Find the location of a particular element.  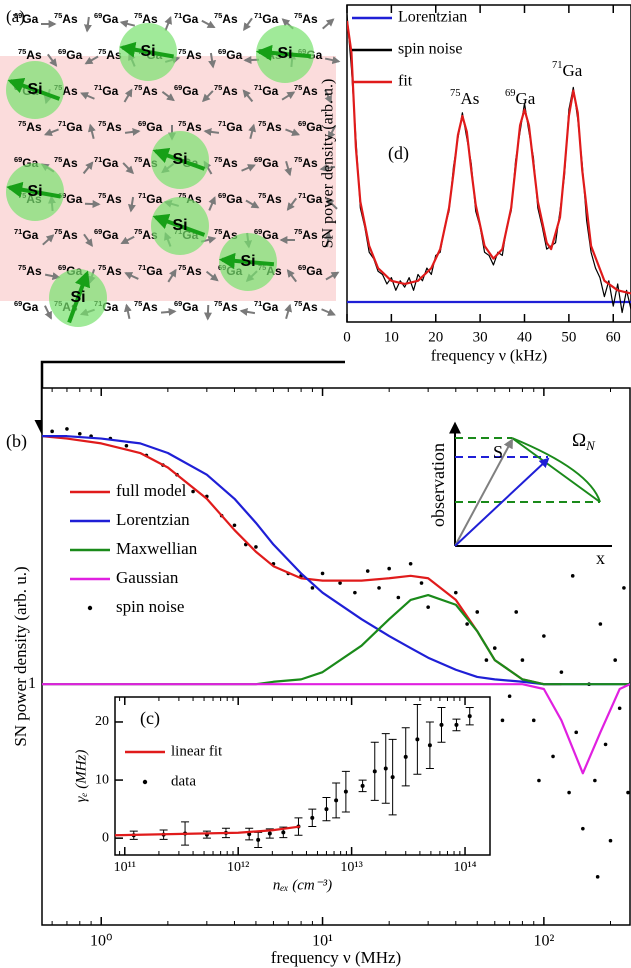

x-tick-label: 20 is located at coordinates (435, 337).